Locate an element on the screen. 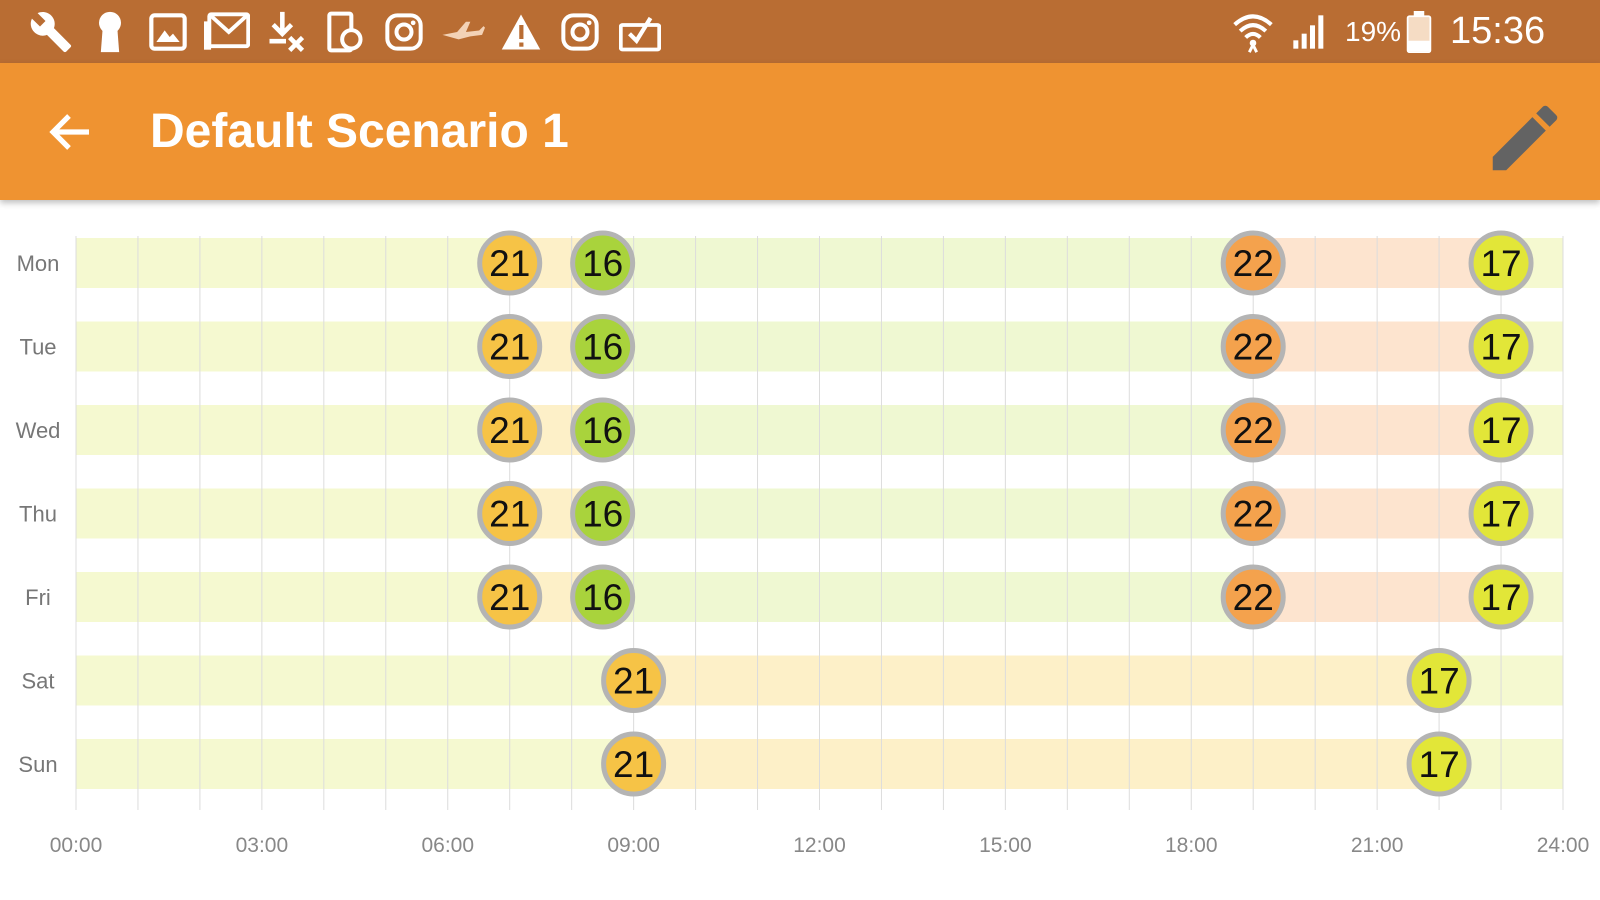 This screenshot has height=900, width=1600. edit-button is located at coordinates (1525, 138).